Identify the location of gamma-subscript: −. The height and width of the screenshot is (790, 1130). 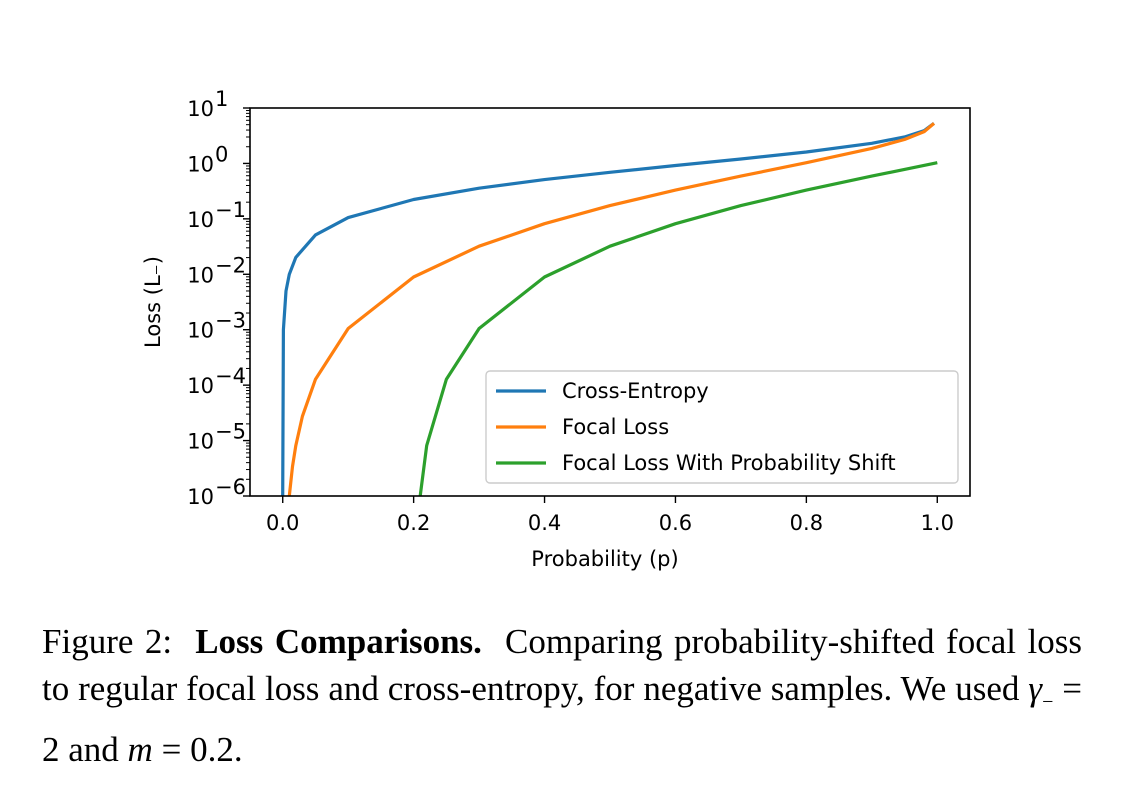
(1048, 702).